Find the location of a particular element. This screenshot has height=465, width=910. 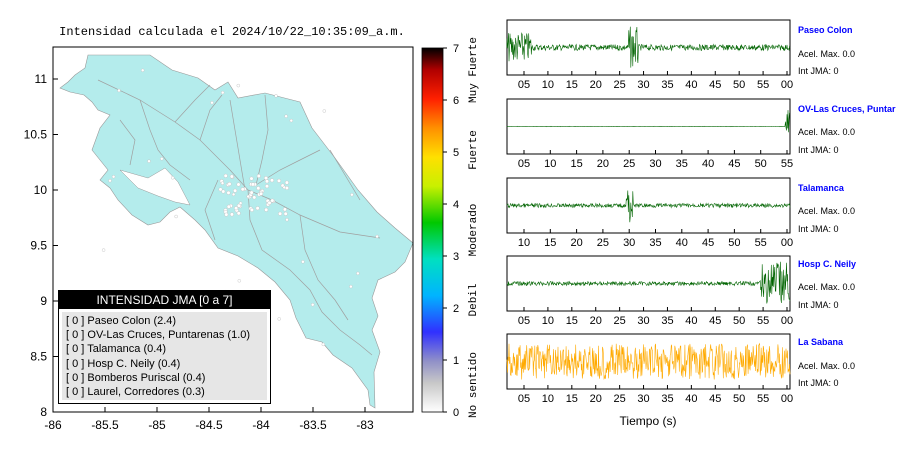

colorbar-category-label: Muy Fuerte is located at coordinates (474, 70).